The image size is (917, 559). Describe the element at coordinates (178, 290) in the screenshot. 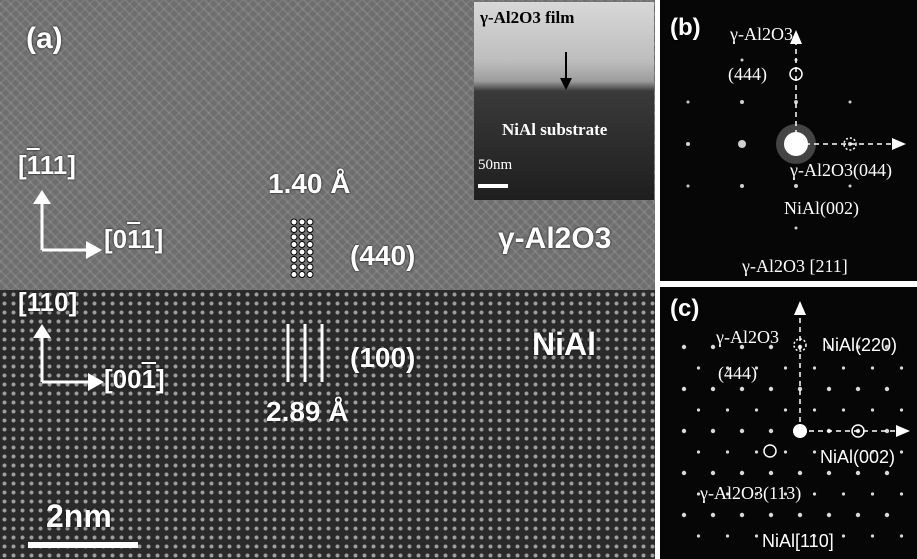

I see `direction-axes` at that location.